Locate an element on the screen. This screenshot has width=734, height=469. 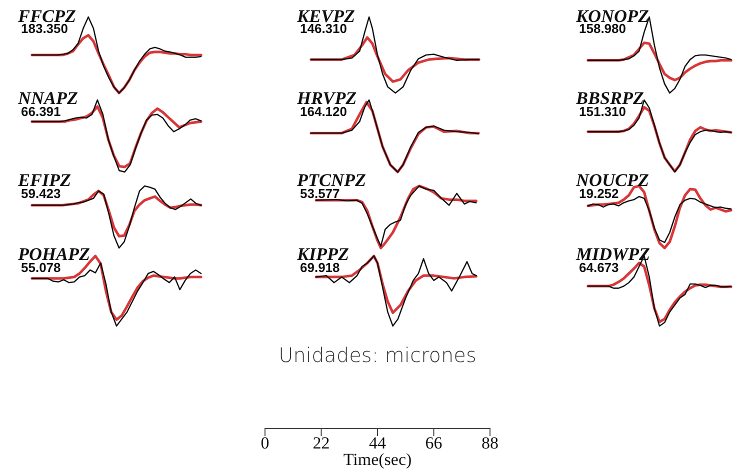
annotation: 158.980 is located at coordinates (602, 28).